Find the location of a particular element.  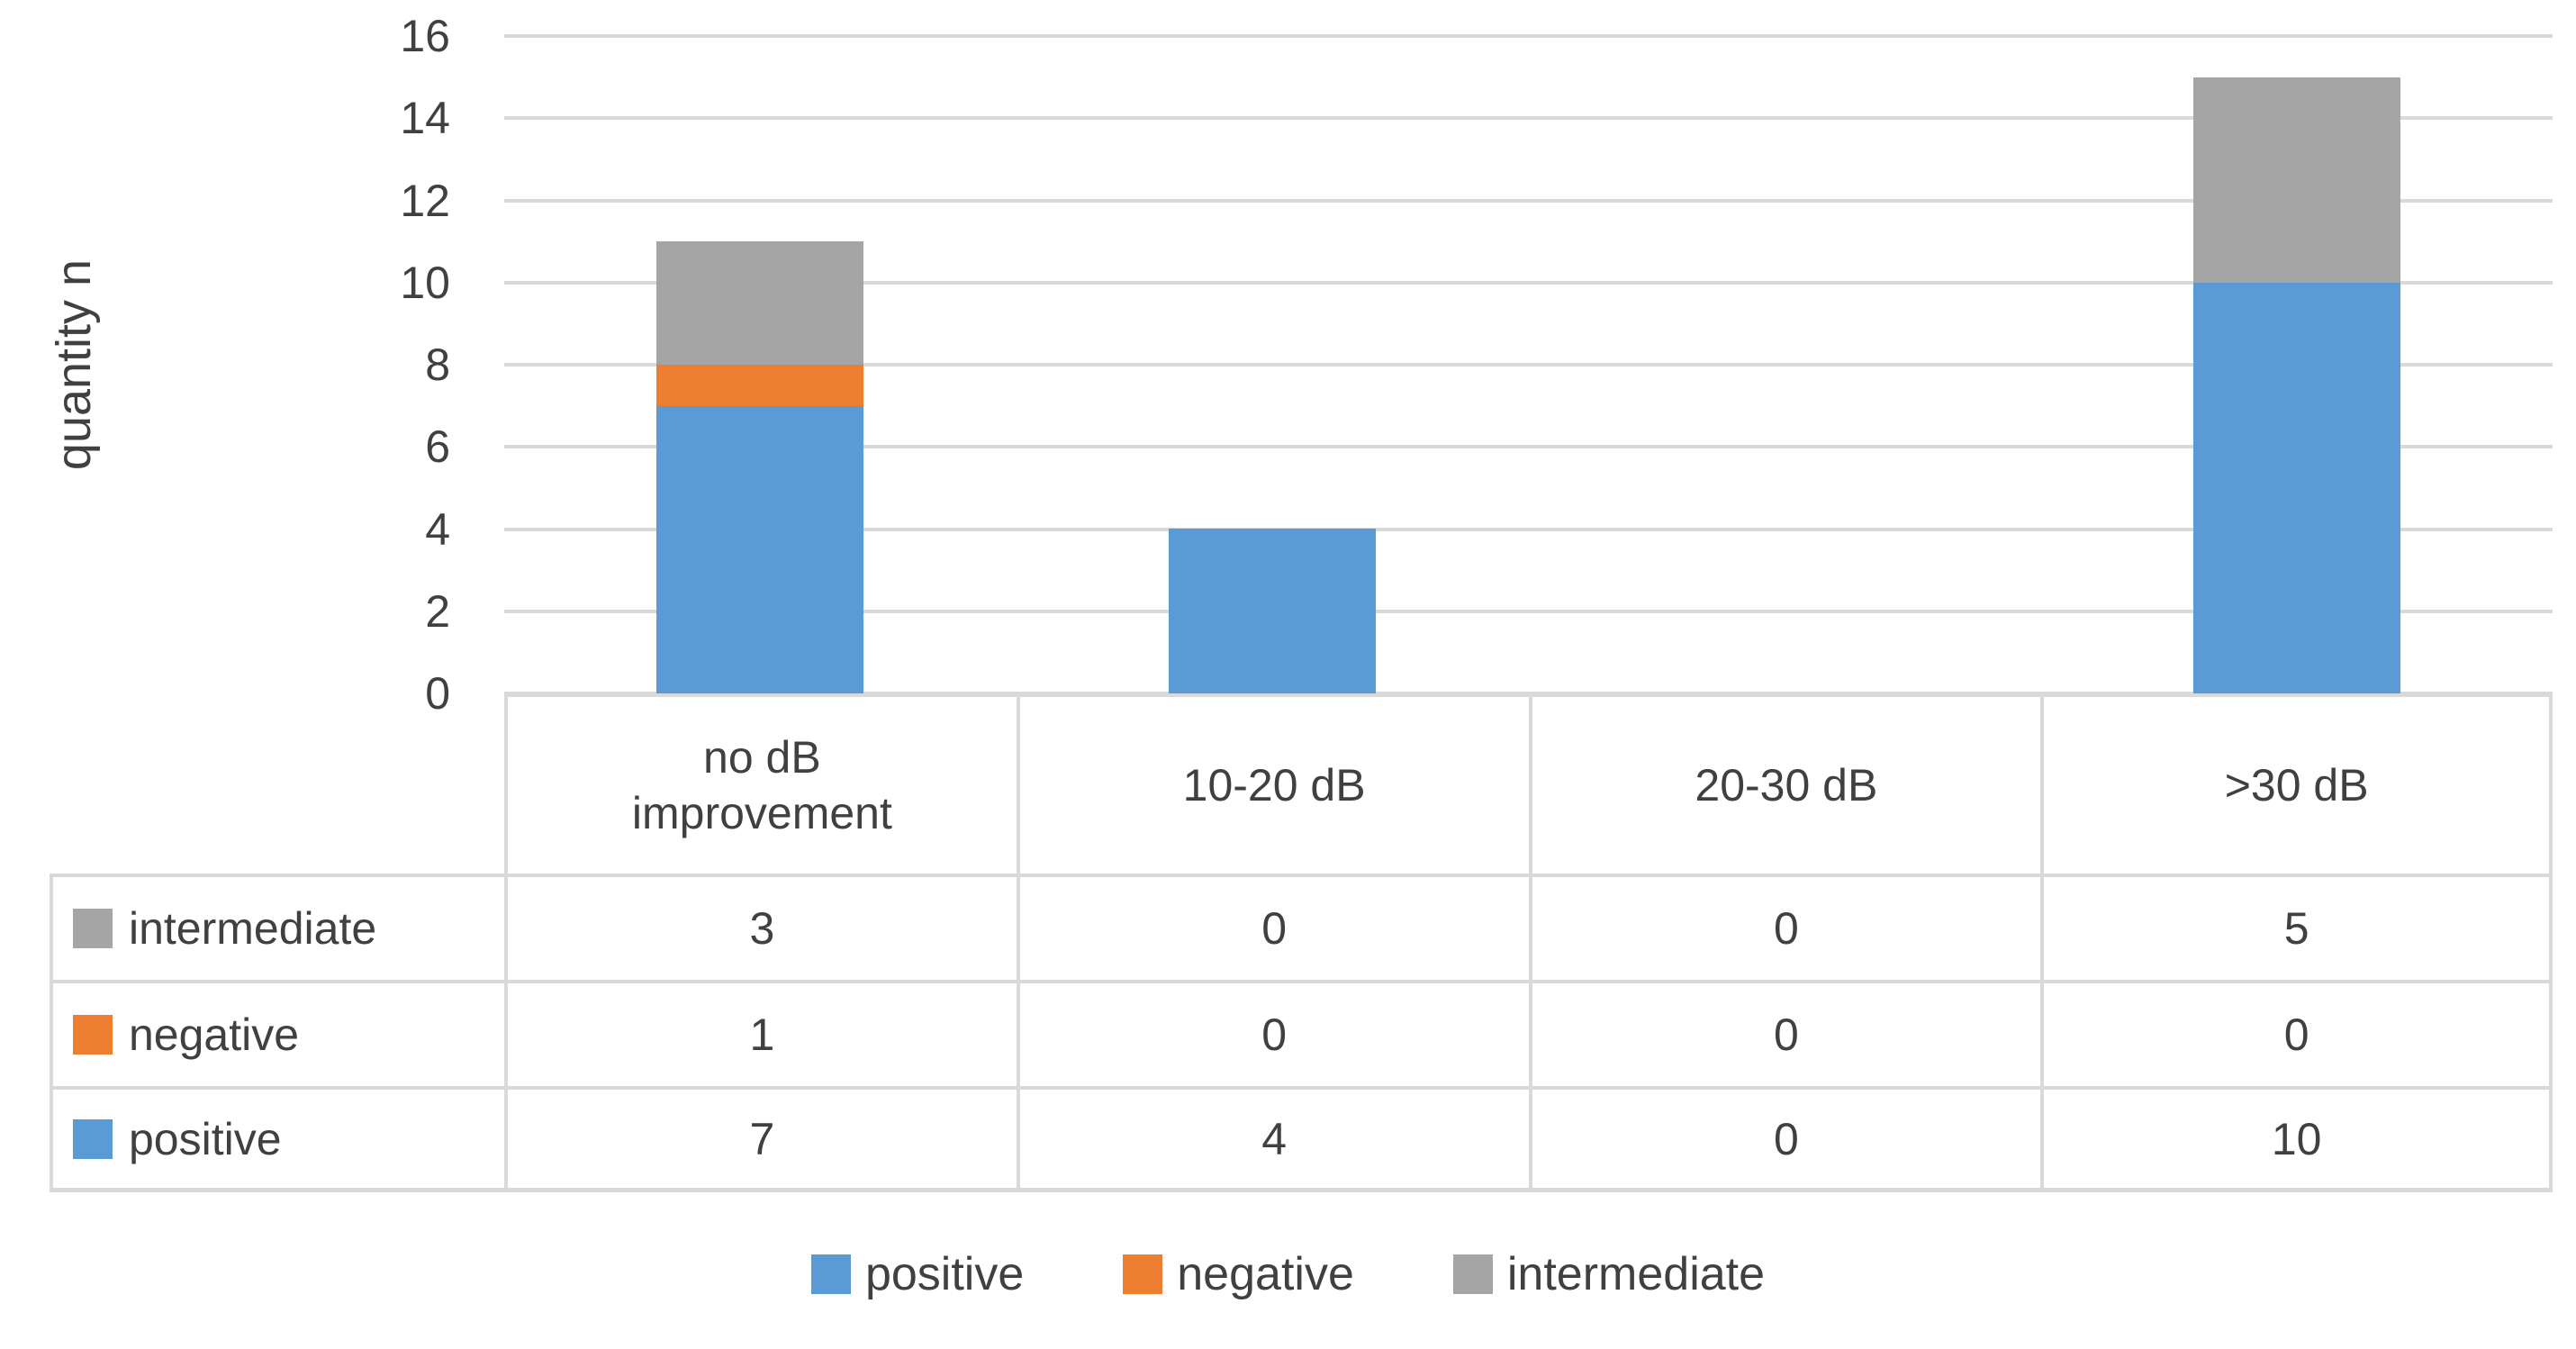

table-value-positive-1: 7 is located at coordinates (760, 1139).